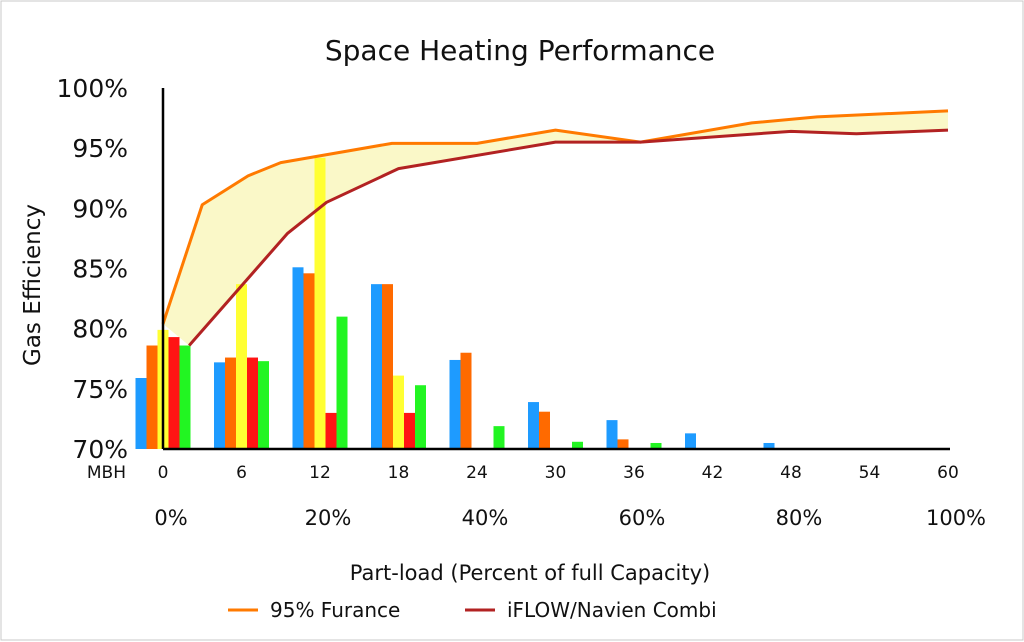 The height and width of the screenshot is (642, 1024). Describe the element at coordinates (170, 518) in the screenshot. I see `percent-tick-label: 0%` at that location.